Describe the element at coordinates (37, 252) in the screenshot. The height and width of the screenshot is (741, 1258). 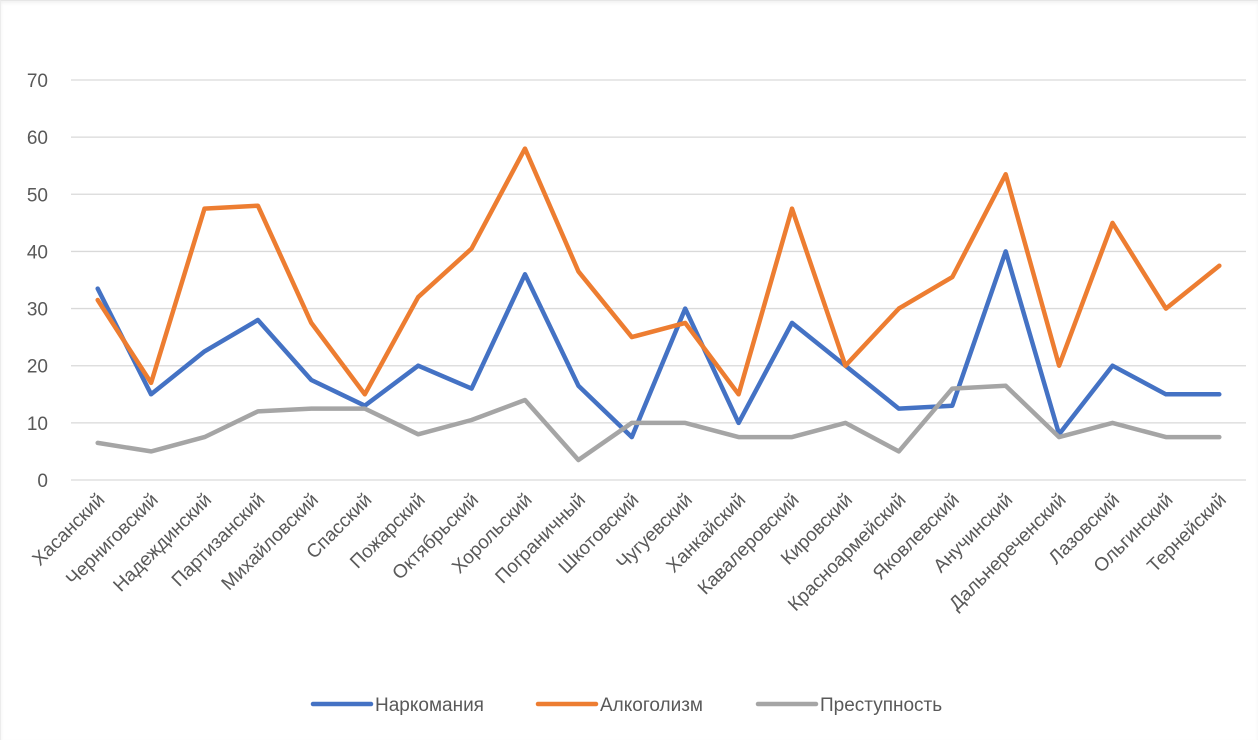
I see `y-tick-label-40: 40` at that location.